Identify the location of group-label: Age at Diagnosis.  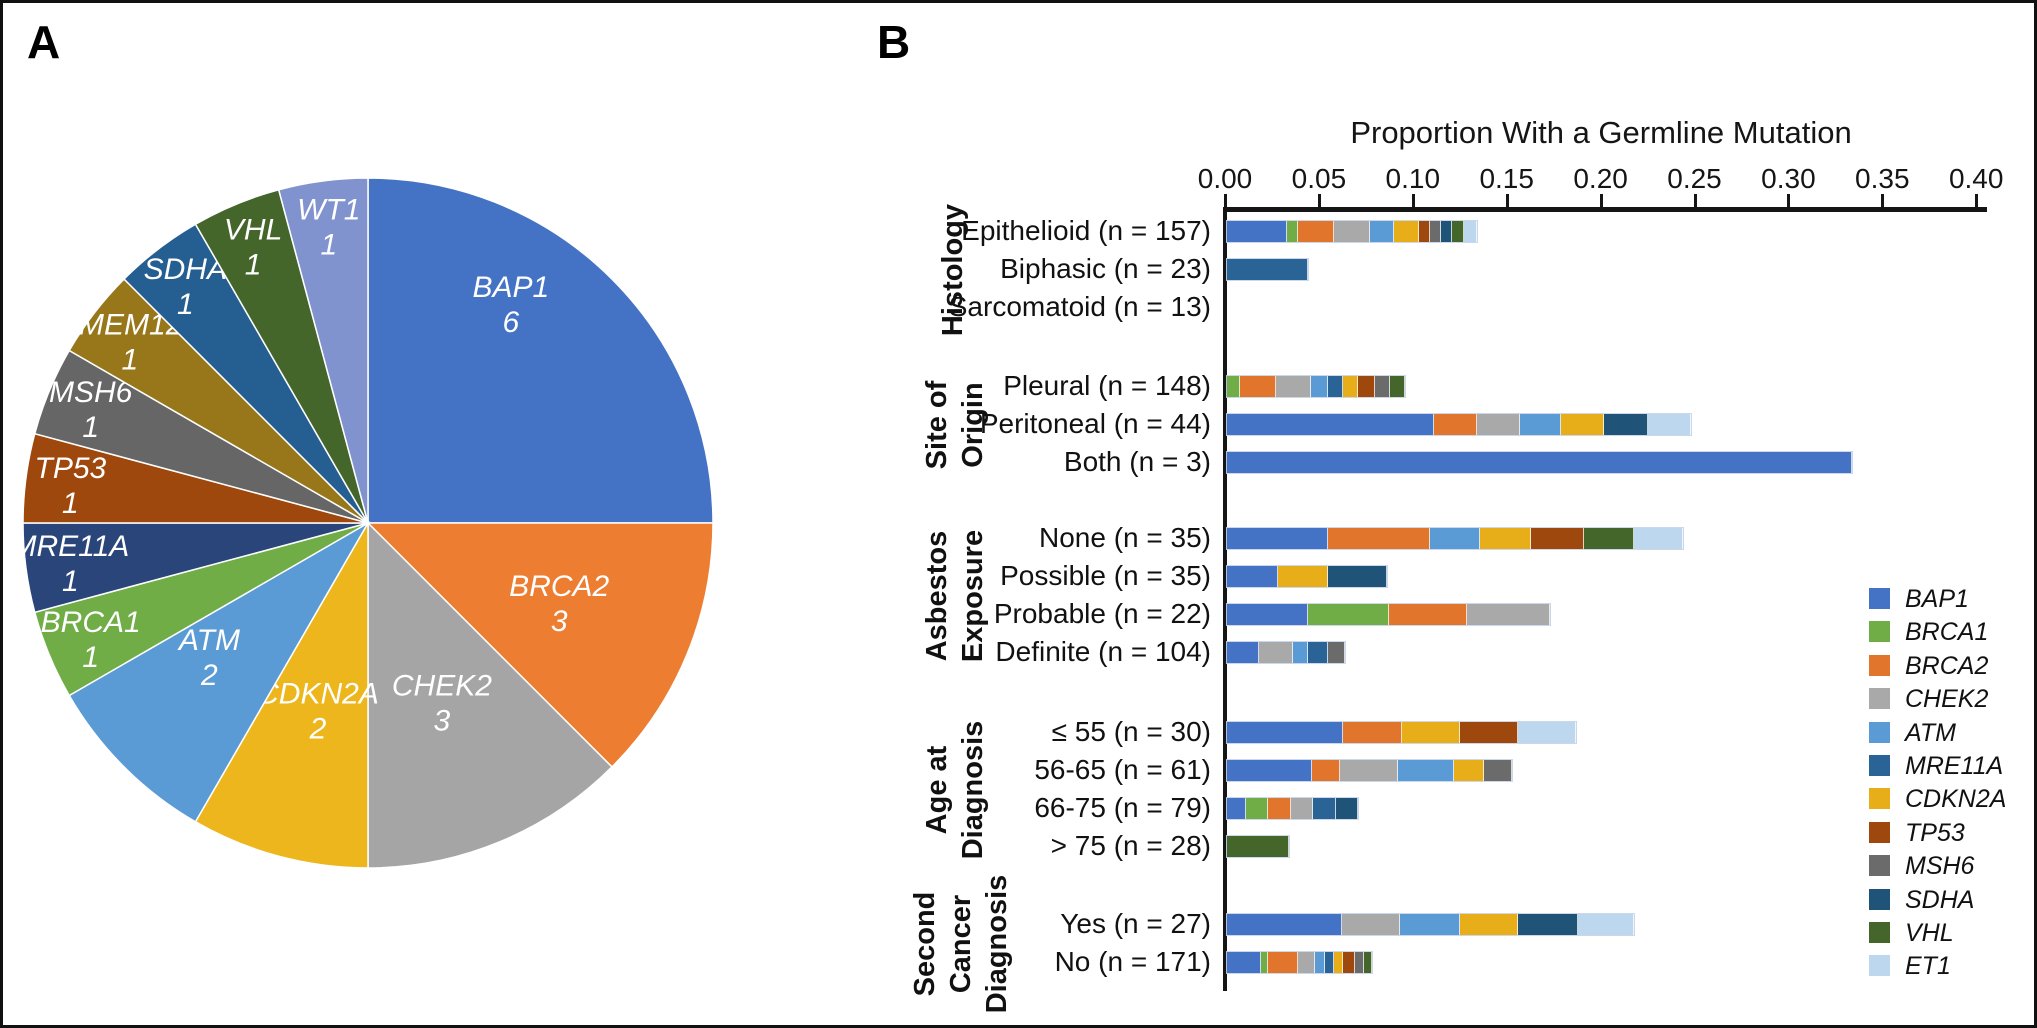
(955, 789).